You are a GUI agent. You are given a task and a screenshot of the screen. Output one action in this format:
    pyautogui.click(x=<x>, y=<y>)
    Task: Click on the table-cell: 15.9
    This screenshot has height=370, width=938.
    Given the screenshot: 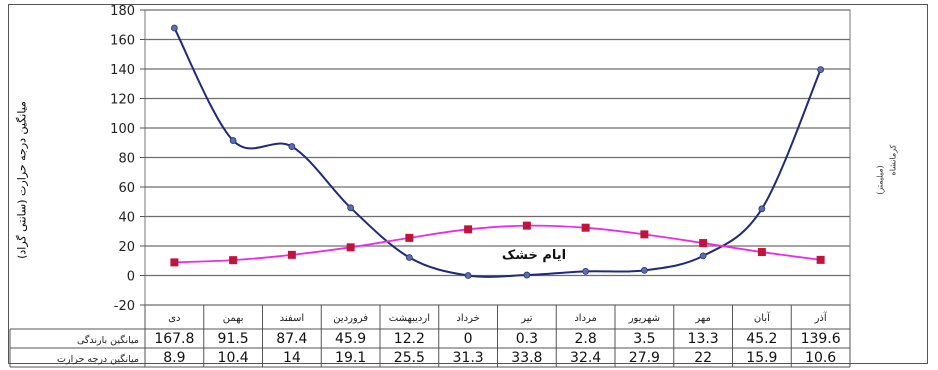 What is the action you would take?
    pyautogui.click(x=761, y=358)
    